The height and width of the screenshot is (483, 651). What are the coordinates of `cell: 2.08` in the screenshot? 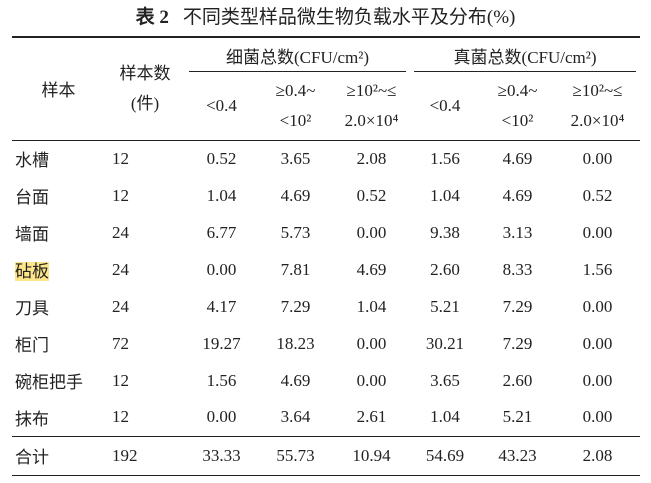 It's located at (597, 455).